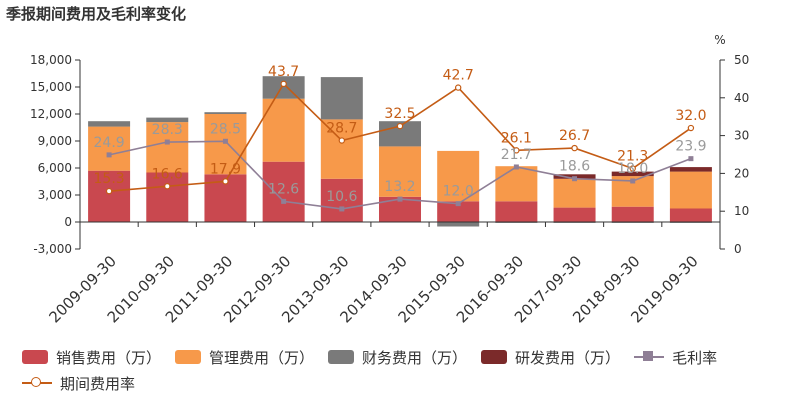 This screenshot has height=400, width=800. Describe the element at coordinates (109, 357) in the screenshot. I see `legend-label: 销售费用（万）` at that location.